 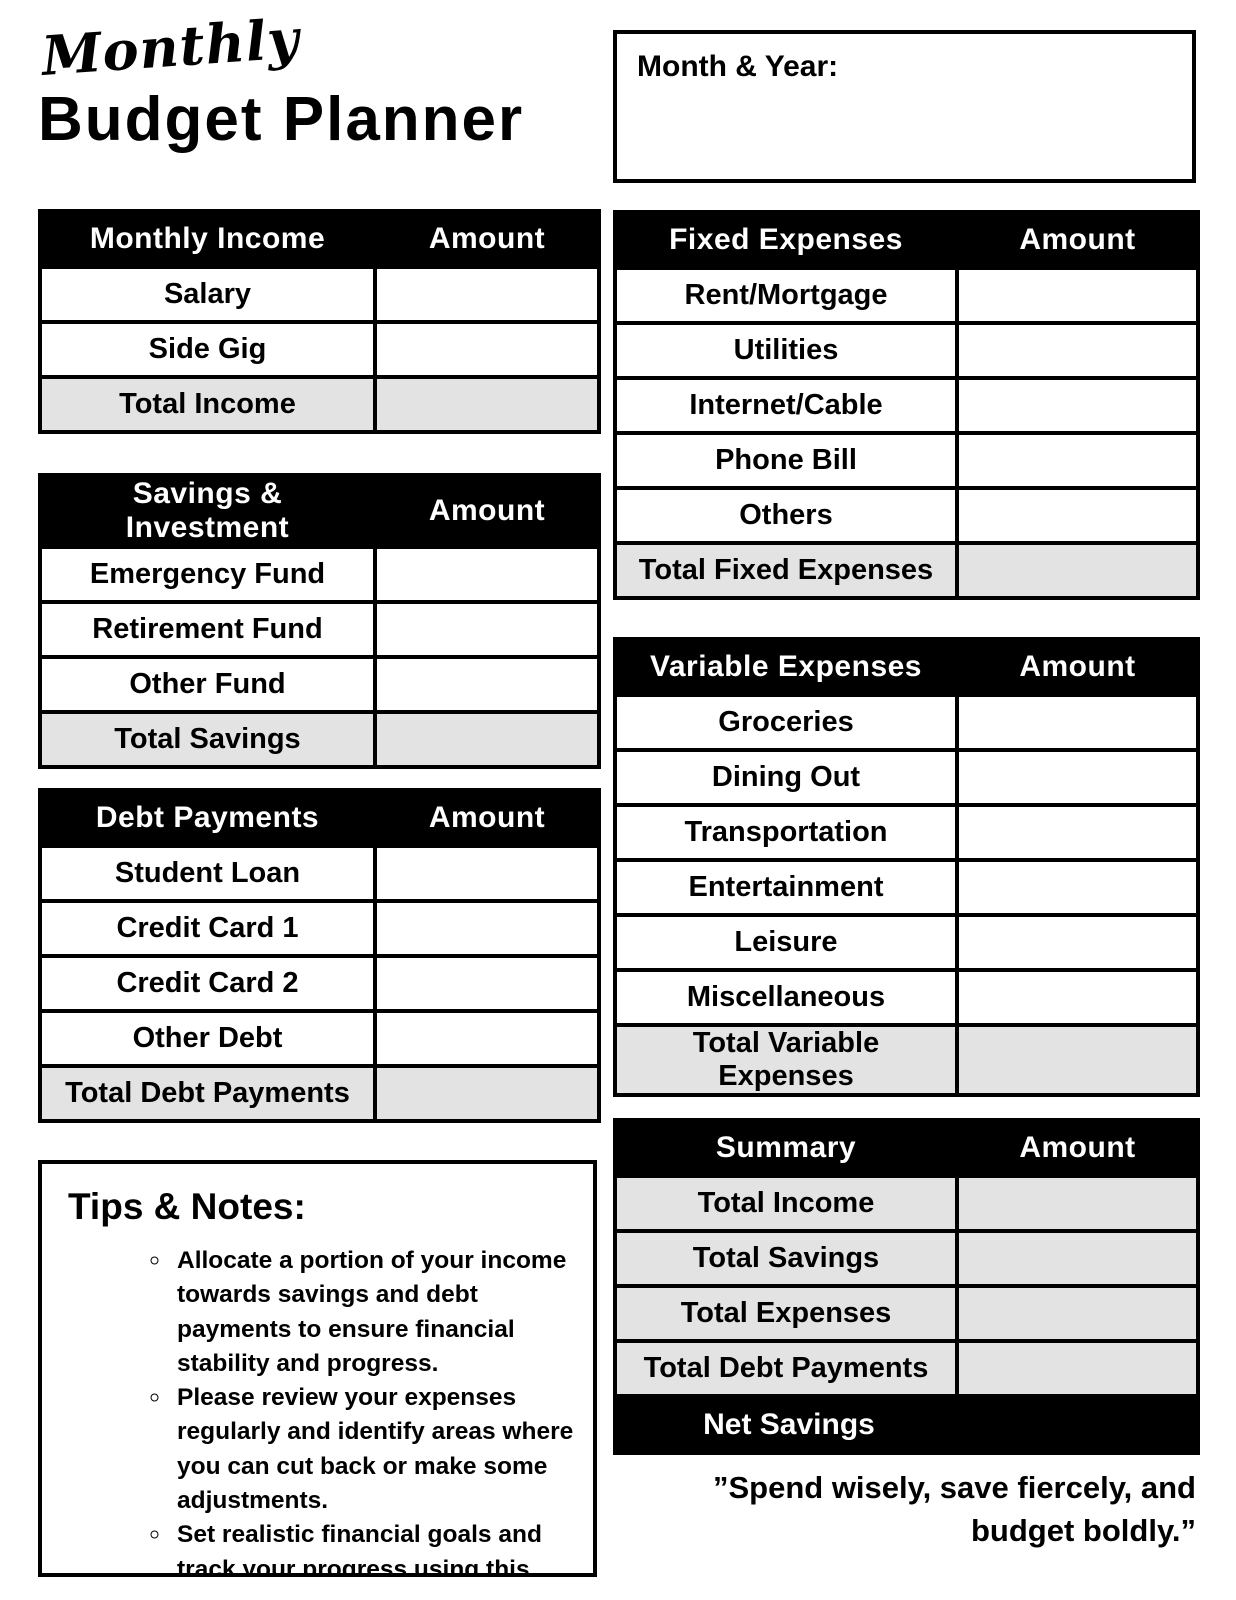 What do you see at coordinates (786, 405) in the screenshot?
I see `row-label: Internet/Cable` at bounding box center [786, 405].